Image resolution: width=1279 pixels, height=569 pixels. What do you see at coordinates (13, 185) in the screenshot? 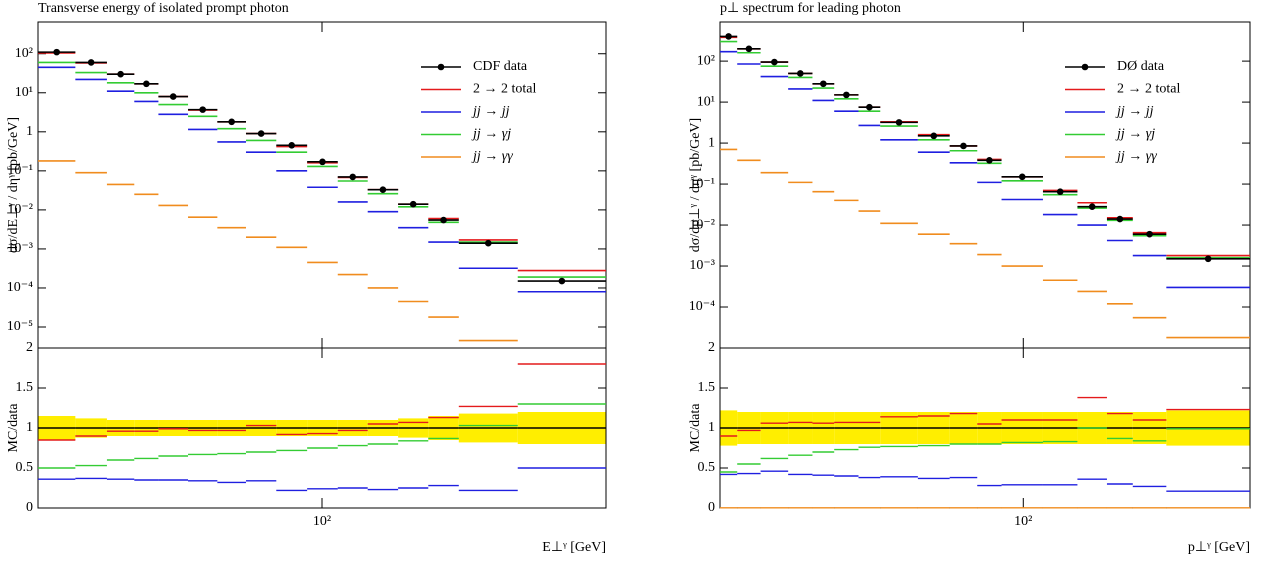
I see `y-axis-label: dσ/dE⊥ᵞ / dηᵞ [pb/GeV]` at bounding box center [13, 185].